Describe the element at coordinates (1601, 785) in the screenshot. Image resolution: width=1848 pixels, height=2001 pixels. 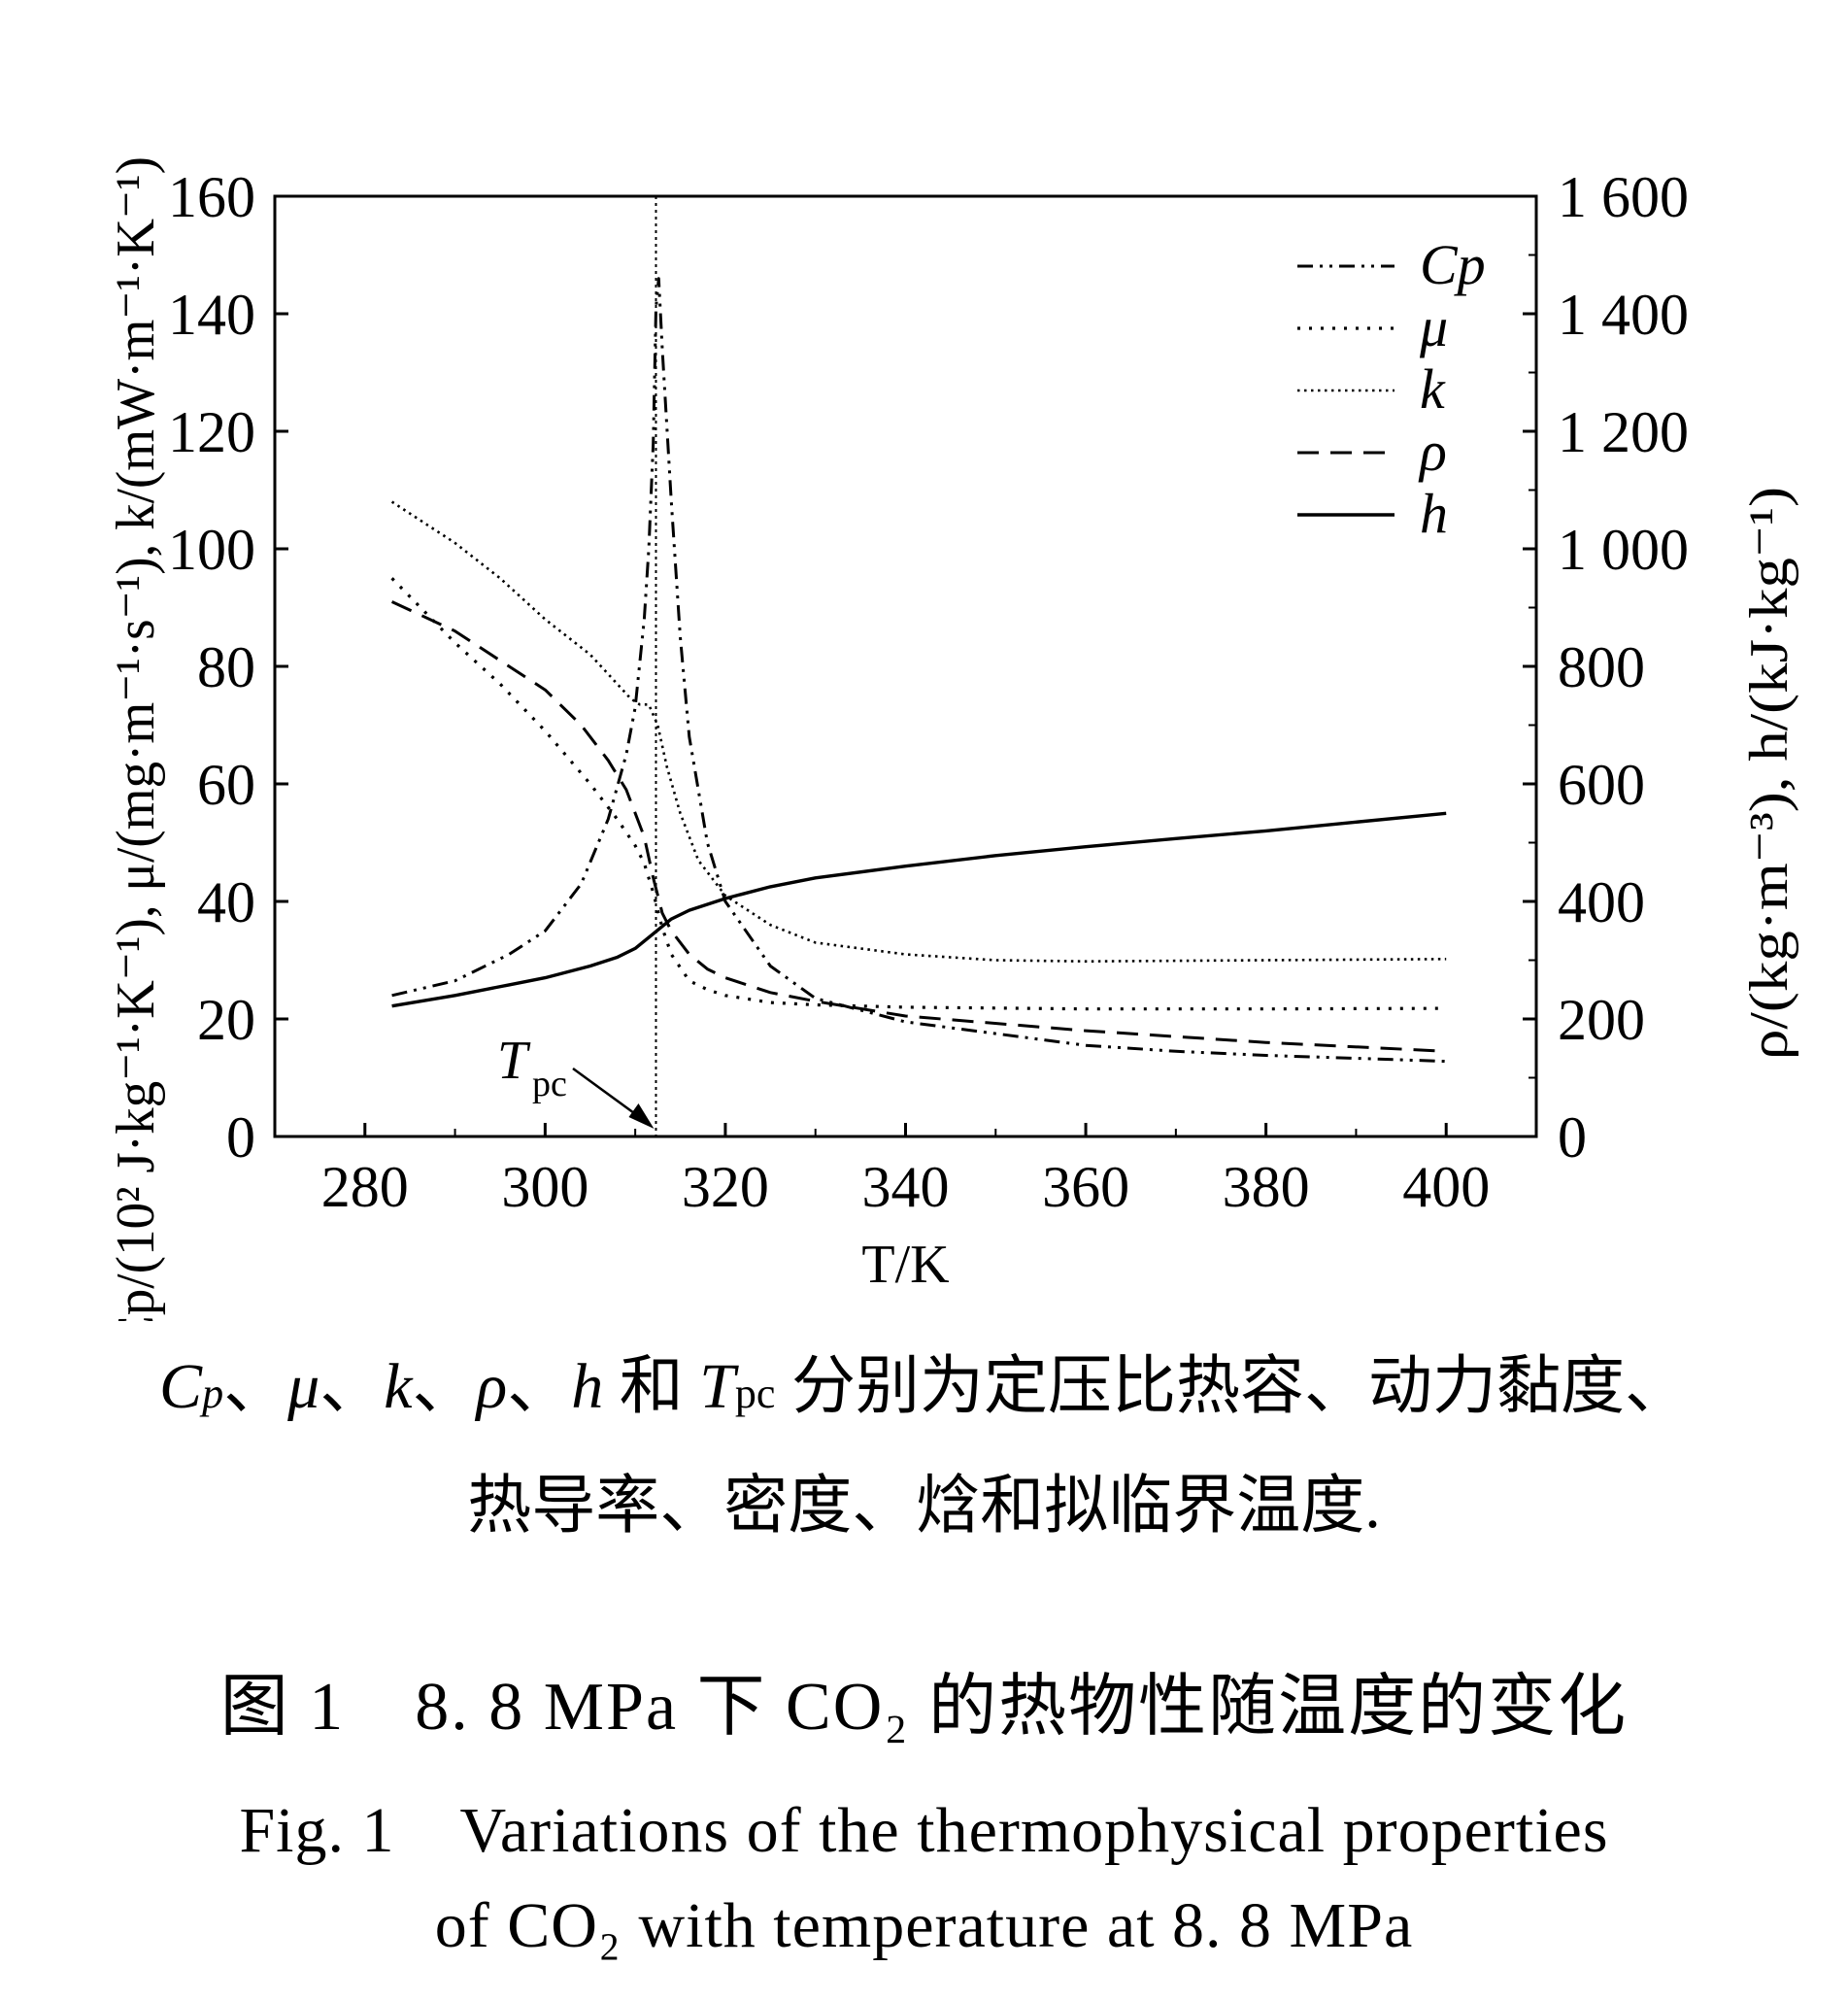
I see `right-y-tick-label: 600` at that location.